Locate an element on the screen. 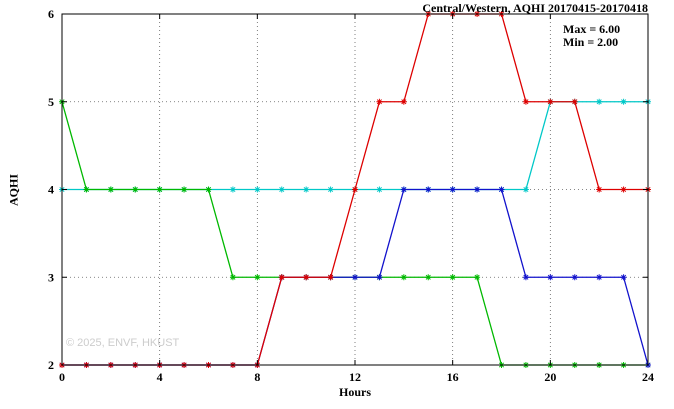  y-tick-label: 5 is located at coordinates (51, 102).